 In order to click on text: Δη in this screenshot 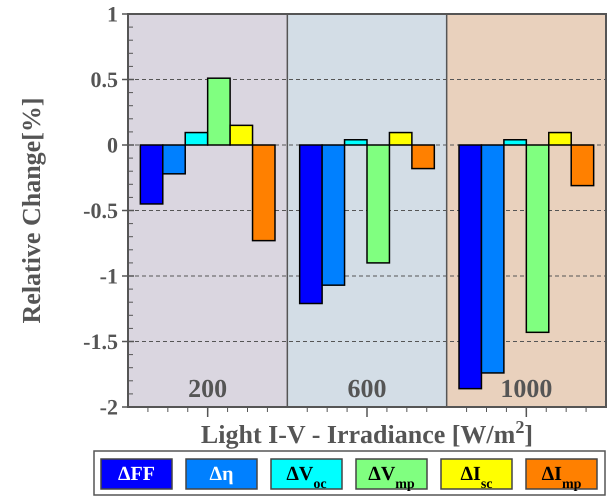, I will do `click(222, 474)`.